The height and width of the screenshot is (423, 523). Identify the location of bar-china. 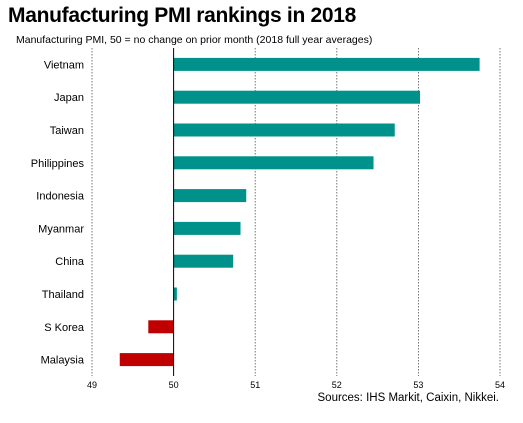
(203, 261).